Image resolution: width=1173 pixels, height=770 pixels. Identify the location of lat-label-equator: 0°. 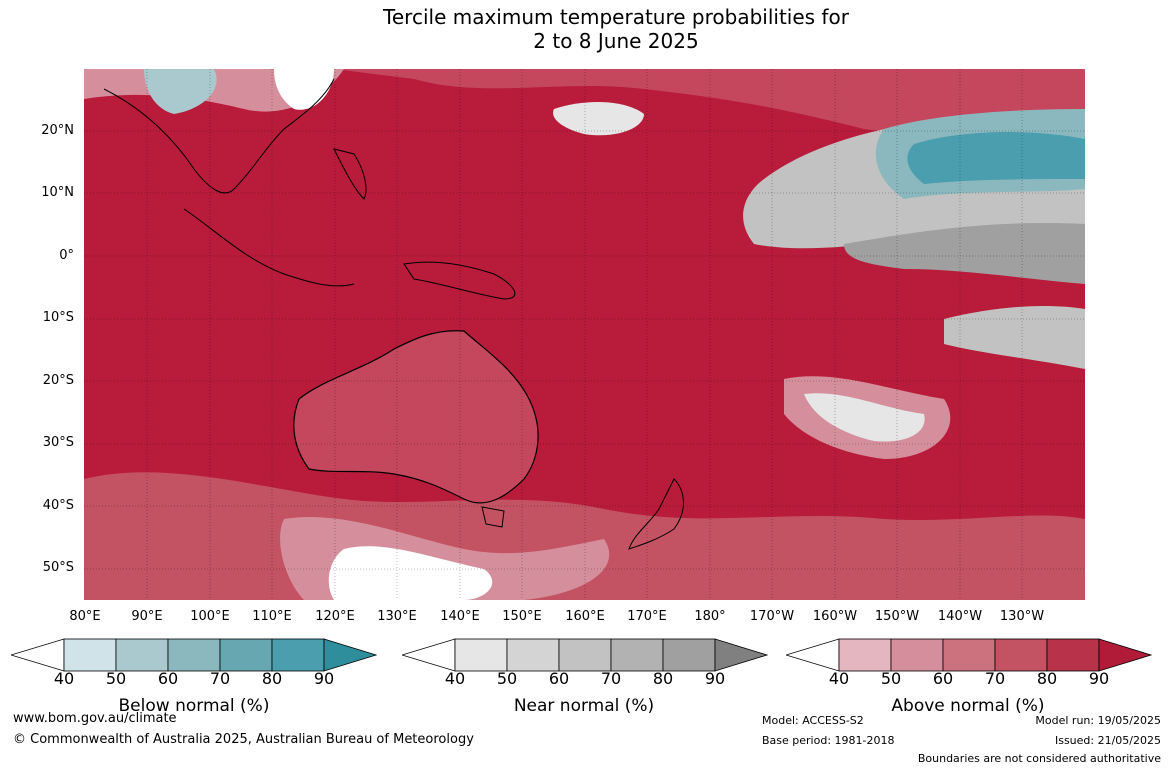
(66, 255).